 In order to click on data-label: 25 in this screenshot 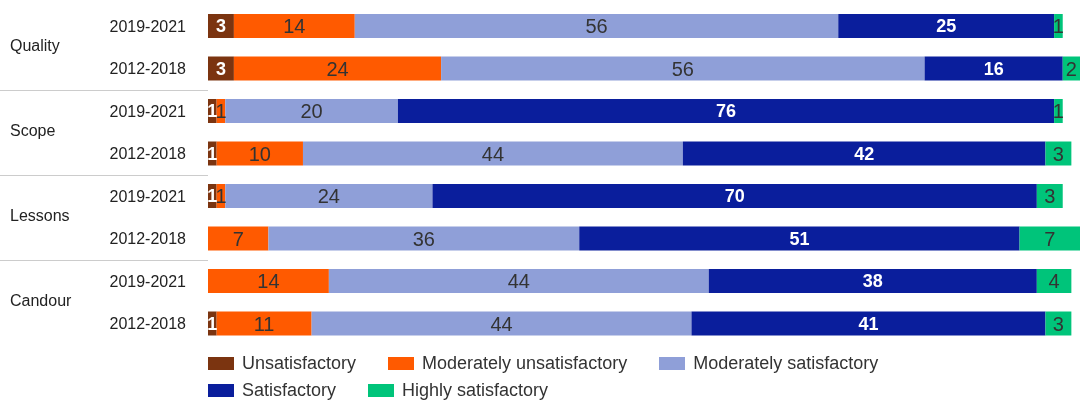, I will do `click(946, 26)`.